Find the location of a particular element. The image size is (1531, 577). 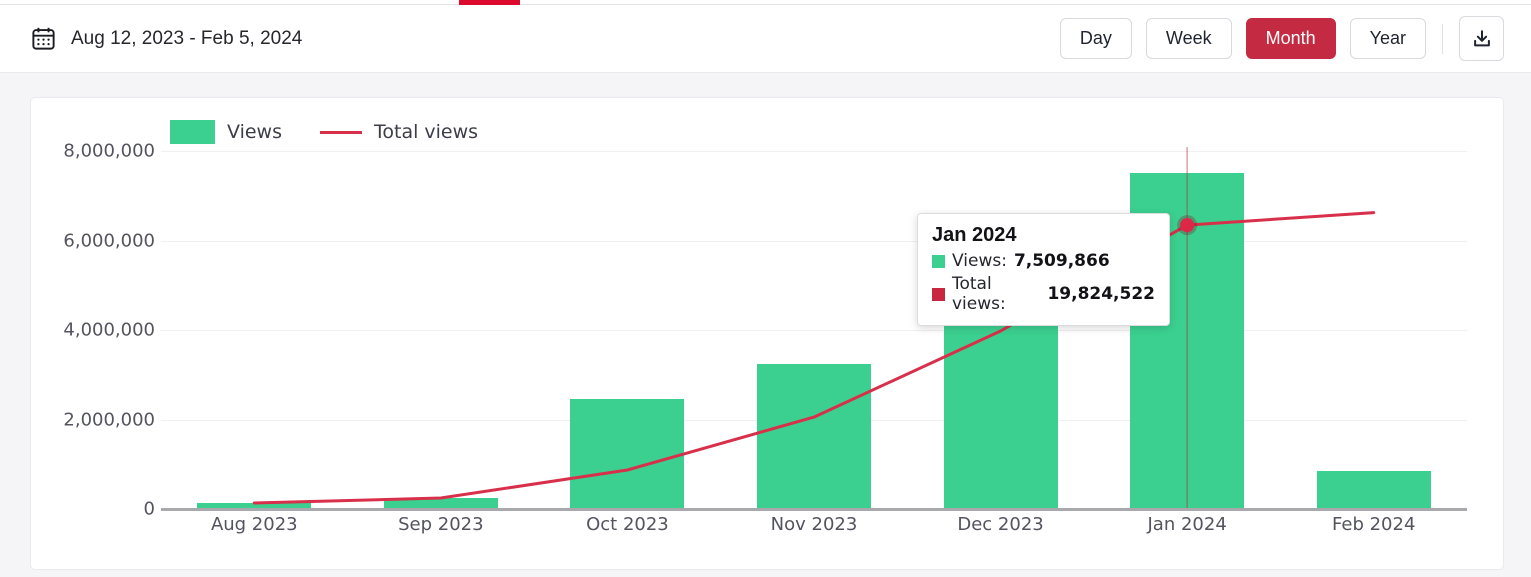

range-button-group: Day Week Month Year is located at coordinates (1242, 38).